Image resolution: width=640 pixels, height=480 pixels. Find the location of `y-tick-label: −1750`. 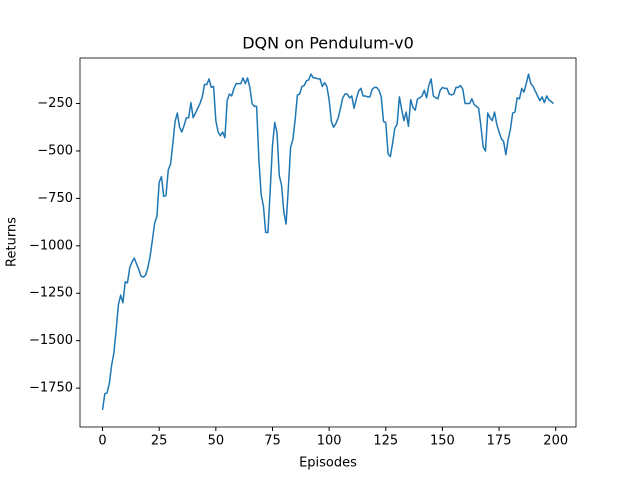

y-tick-label: −1750 is located at coordinates (51, 388).